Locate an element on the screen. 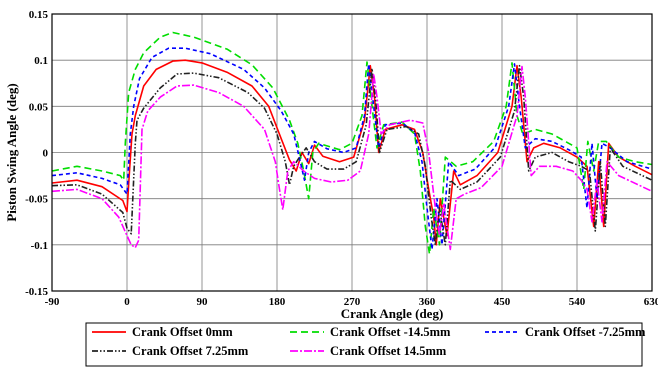 Image resolution: width=658 pixels, height=368 pixels. y-tick-label: -0.15 is located at coordinates (36, 292).